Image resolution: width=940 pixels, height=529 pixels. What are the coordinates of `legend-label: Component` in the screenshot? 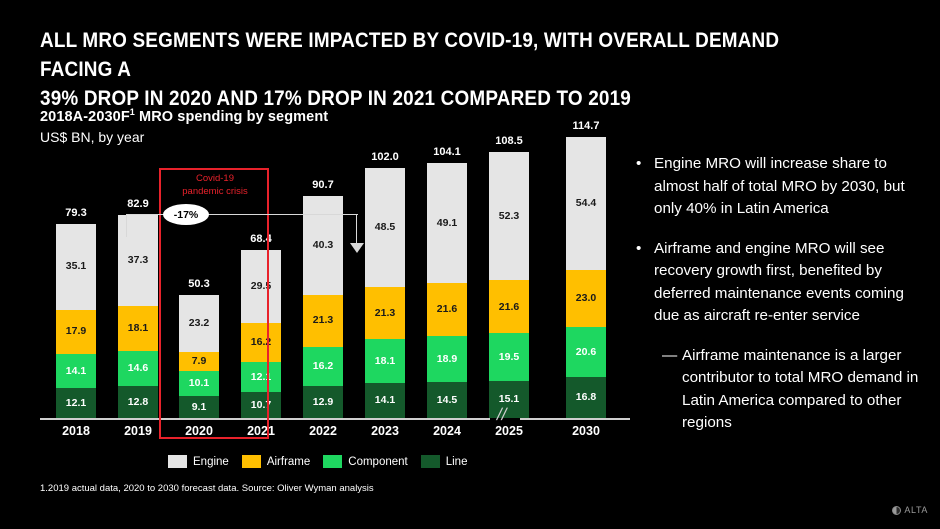 It's located at (378, 461).